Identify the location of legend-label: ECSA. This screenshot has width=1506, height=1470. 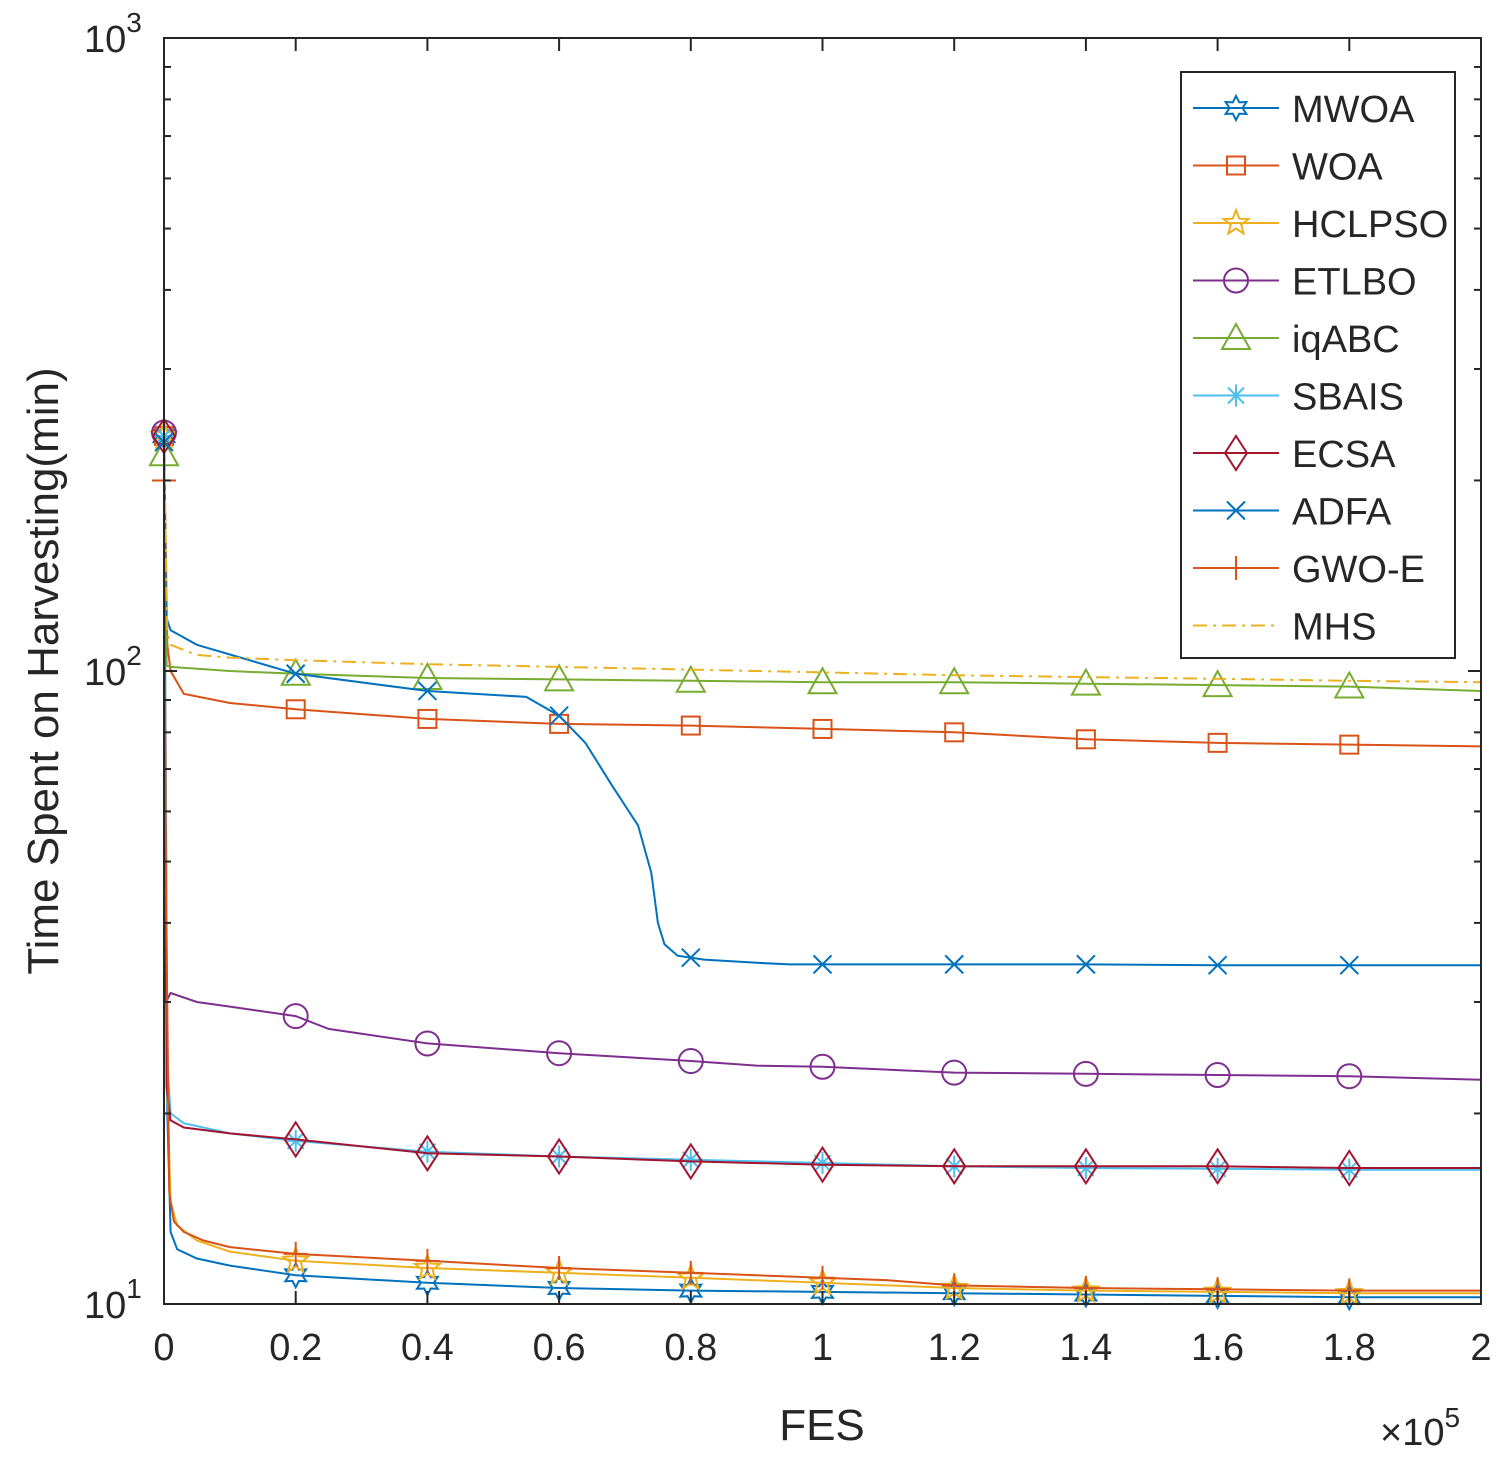
(1344, 455).